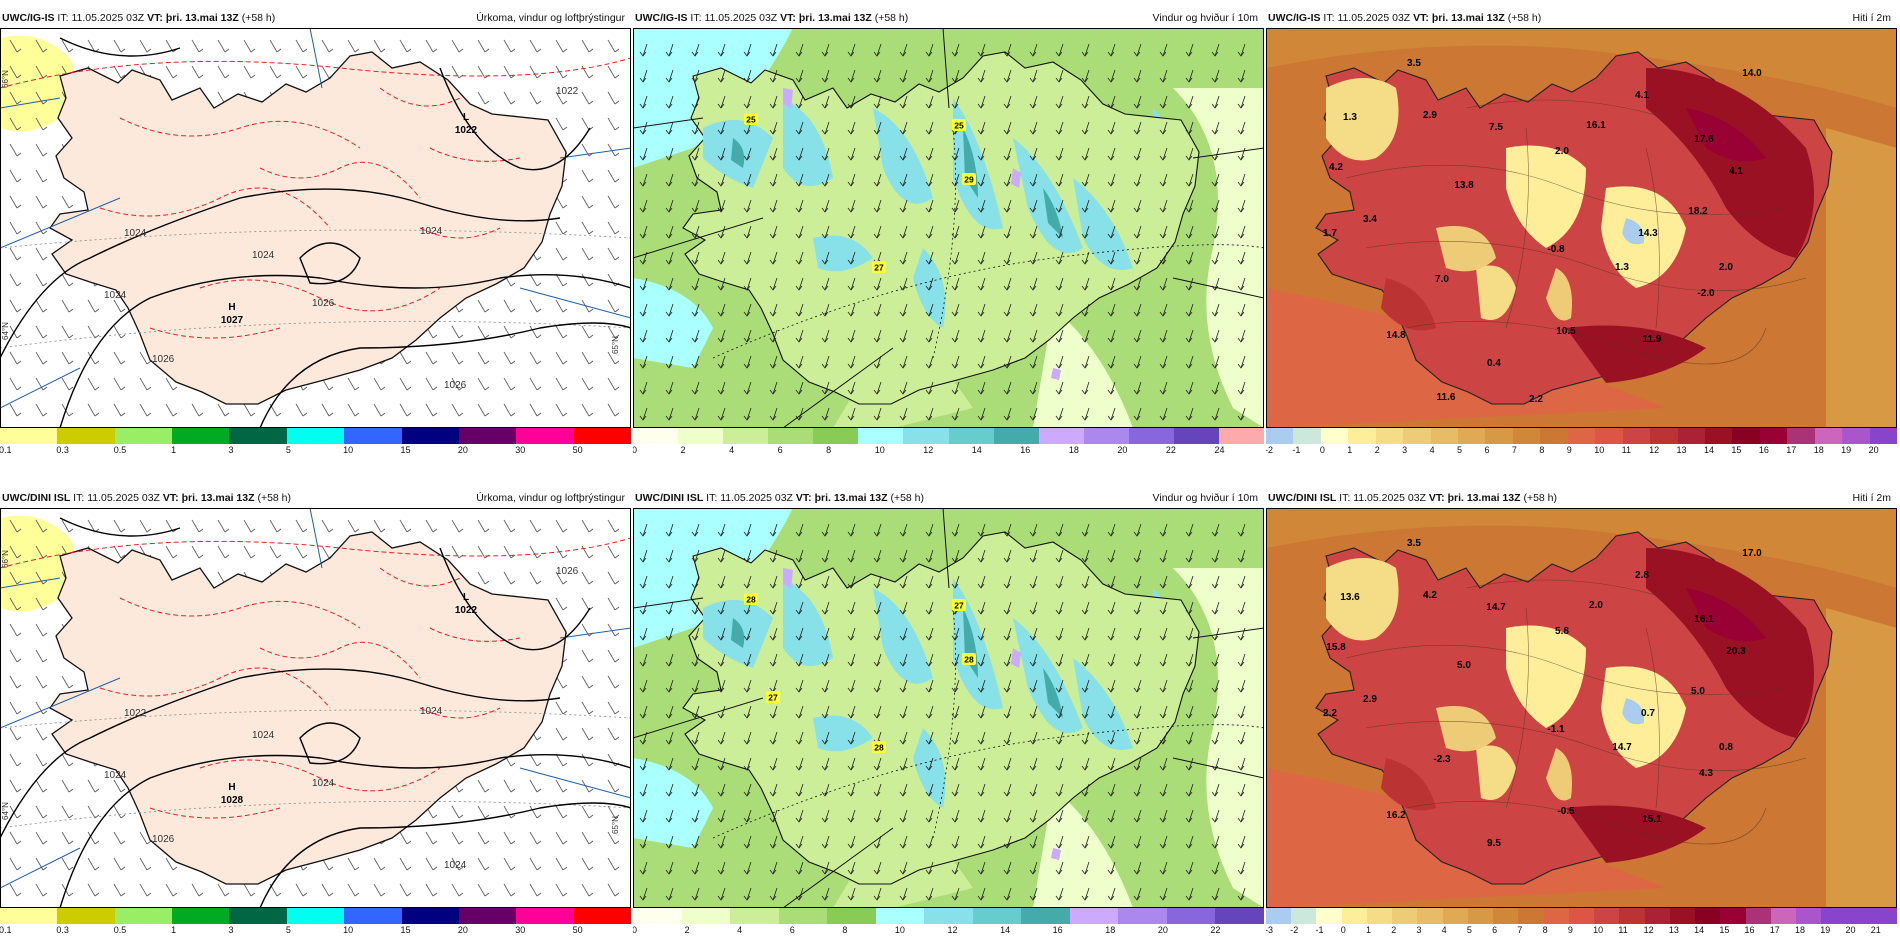 The height and width of the screenshot is (950, 1900). What do you see at coordinates (1370, 699) in the screenshot?
I see `temperature-label: 2.9` at bounding box center [1370, 699].